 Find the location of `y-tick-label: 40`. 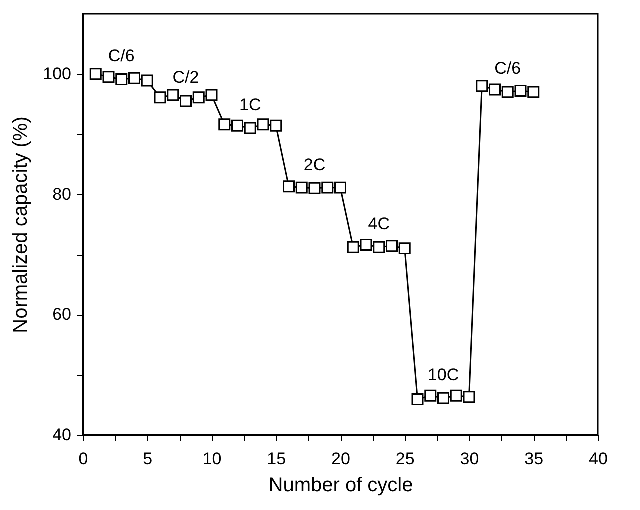

y-tick-label: 40 is located at coordinates (62, 435).